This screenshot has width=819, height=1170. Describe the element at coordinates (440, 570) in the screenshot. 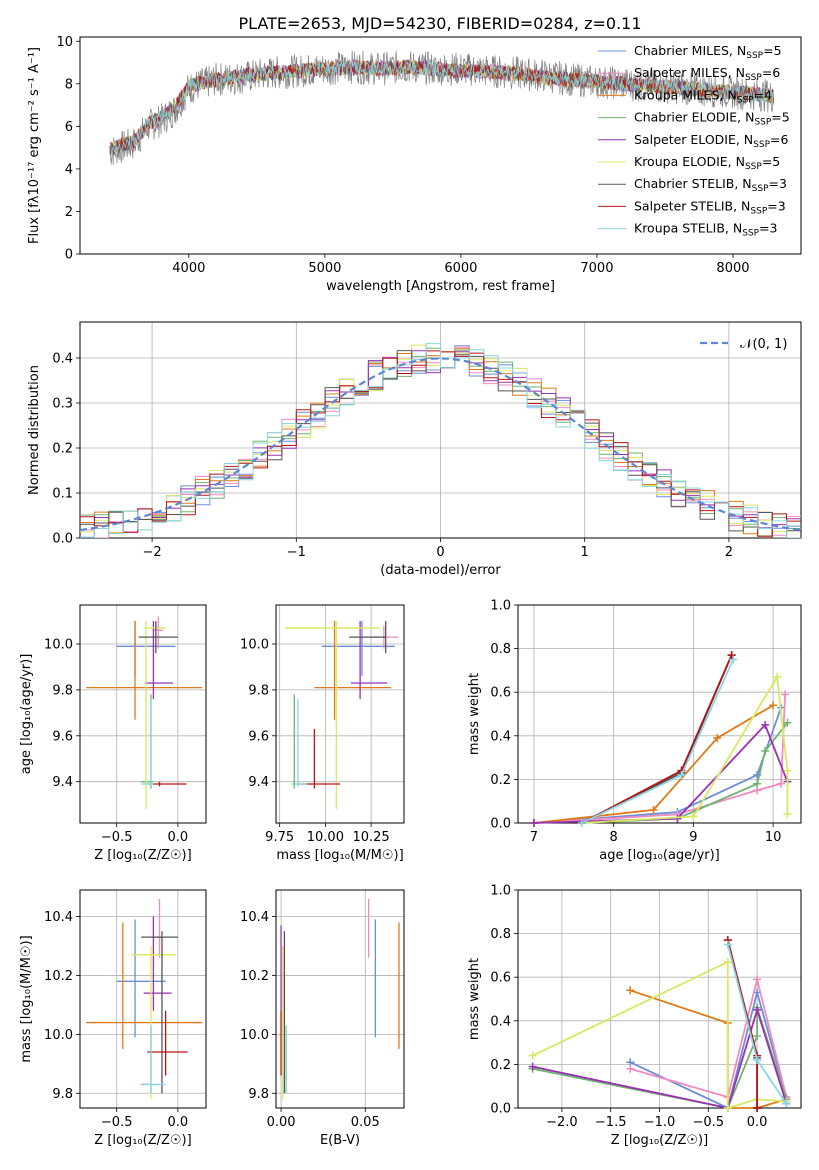

I see `x-axis-label: (data-model)/error` at that location.